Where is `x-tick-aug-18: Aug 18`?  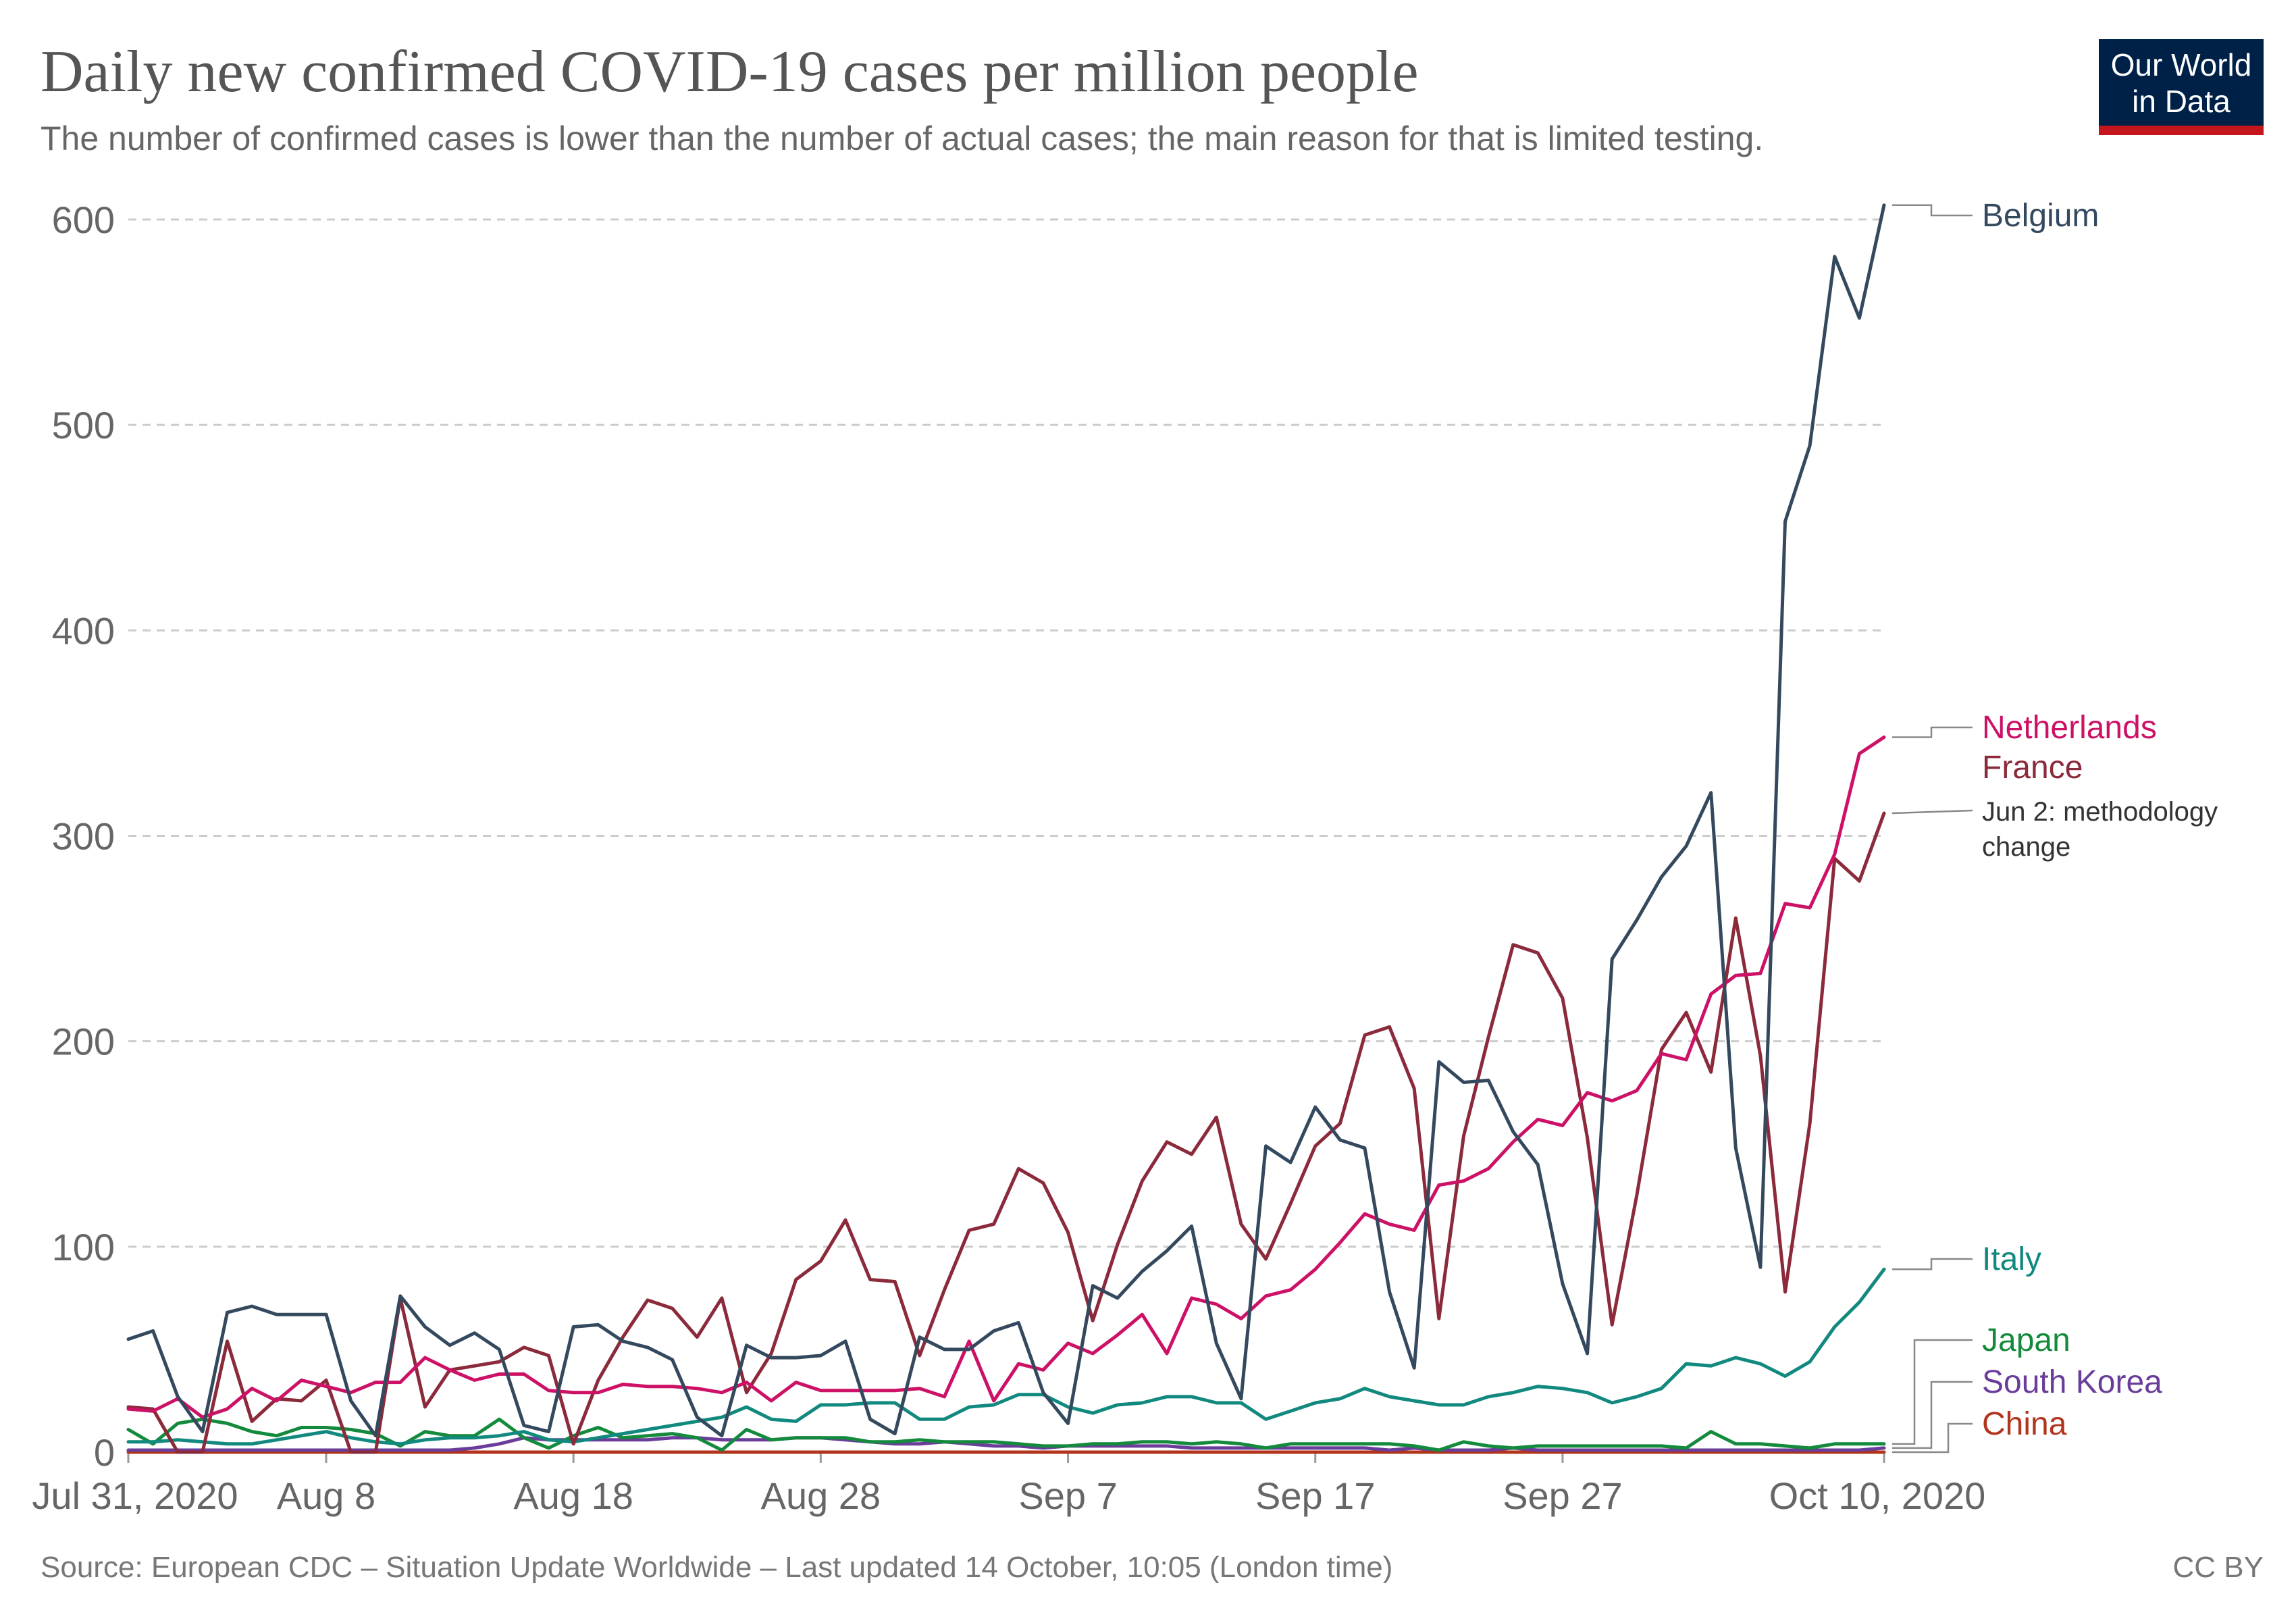 x-tick-aug-18: Aug 18 is located at coordinates (573, 1495).